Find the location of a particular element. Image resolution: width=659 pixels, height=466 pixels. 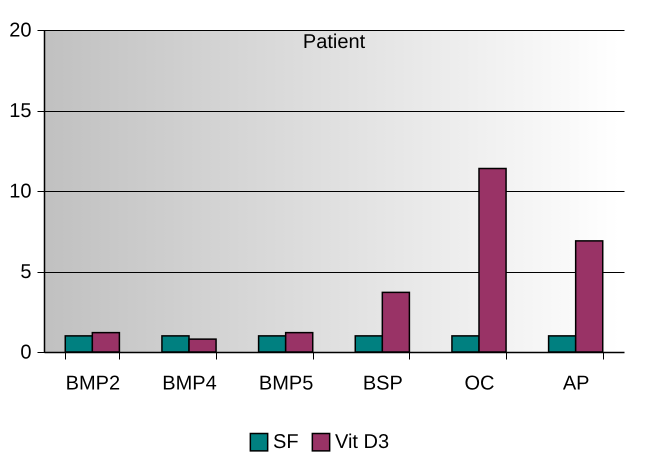

y-tick-label: 0 is located at coordinates (26, 353).